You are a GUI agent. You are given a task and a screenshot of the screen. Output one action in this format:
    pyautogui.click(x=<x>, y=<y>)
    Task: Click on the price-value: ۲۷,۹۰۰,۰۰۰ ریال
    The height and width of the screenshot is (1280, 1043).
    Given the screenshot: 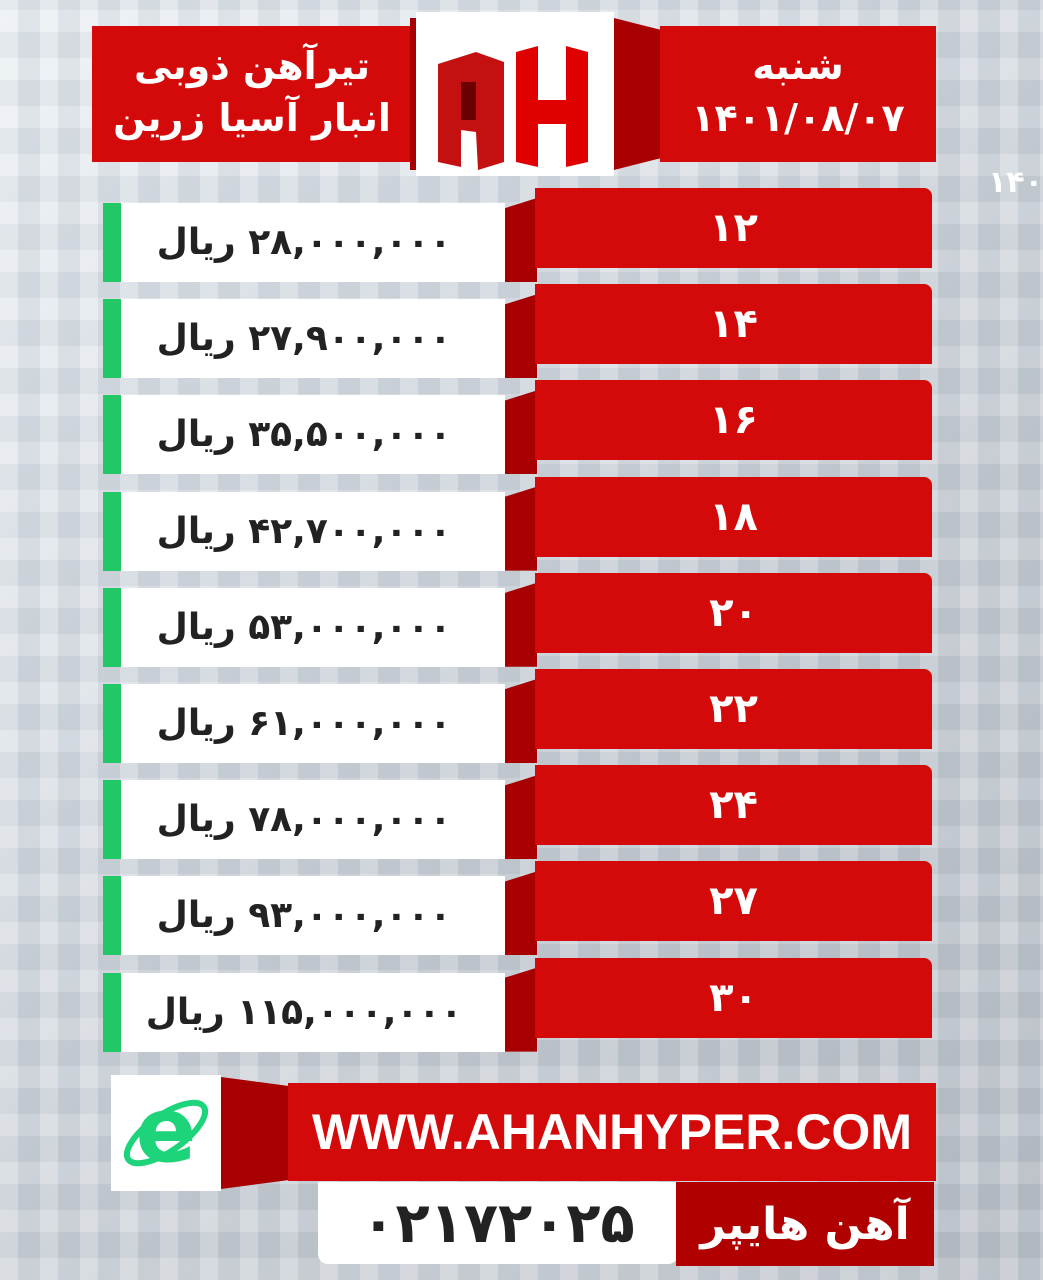 What is the action you would take?
    pyautogui.click(x=304, y=339)
    